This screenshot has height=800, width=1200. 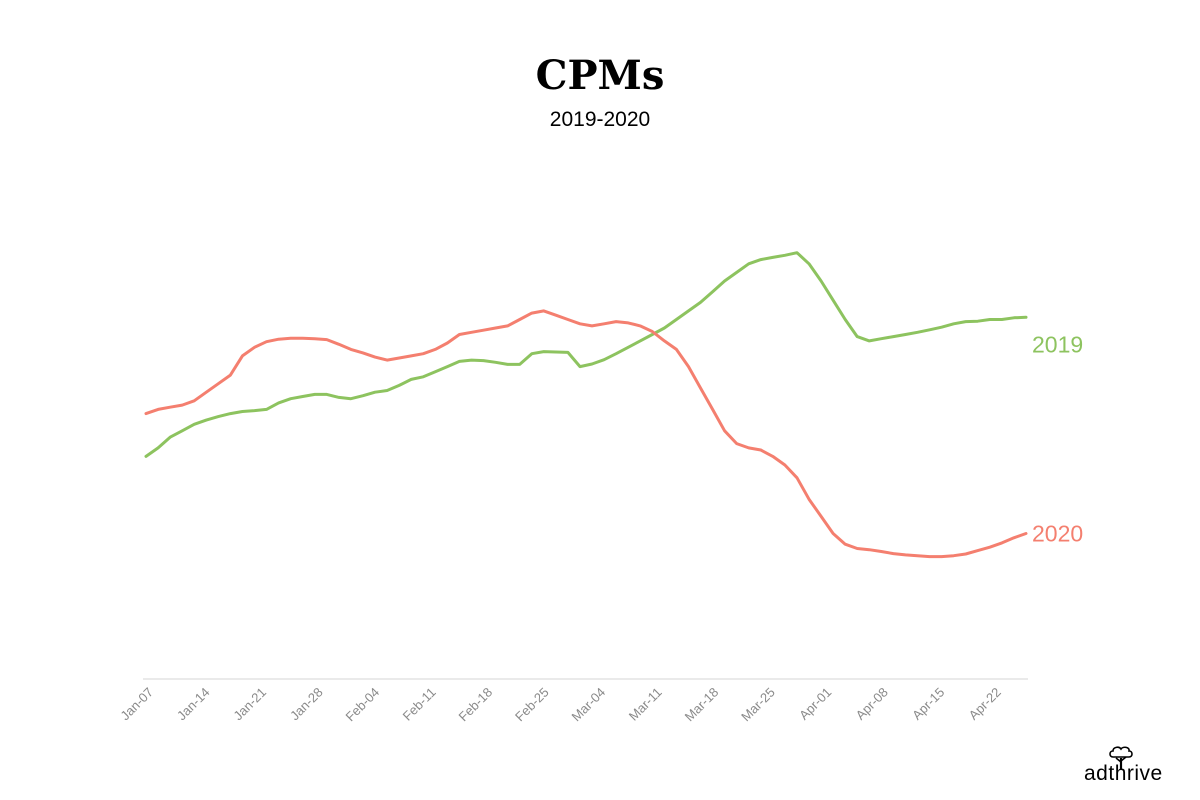 What do you see at coordinates (249, 704) in the screenshot?
I see `x-tick-label: Jan-21` at bounding box center [249, 704].